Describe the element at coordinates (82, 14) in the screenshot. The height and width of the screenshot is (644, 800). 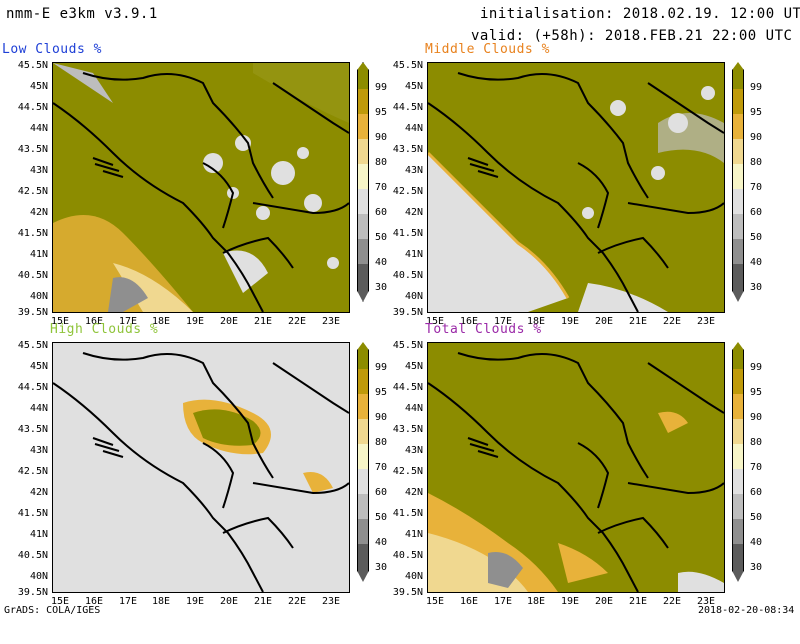
I see `model-title: nmm-E e3km v3.9.1` at that location.